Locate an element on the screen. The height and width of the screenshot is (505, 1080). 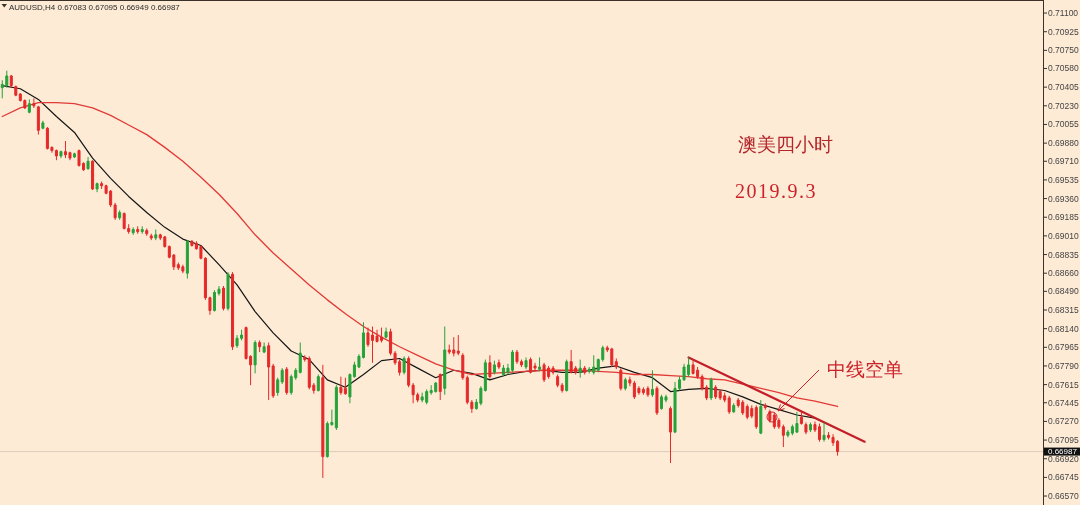
tick-label: 0.66745 is located at coordinates (1063, 477).